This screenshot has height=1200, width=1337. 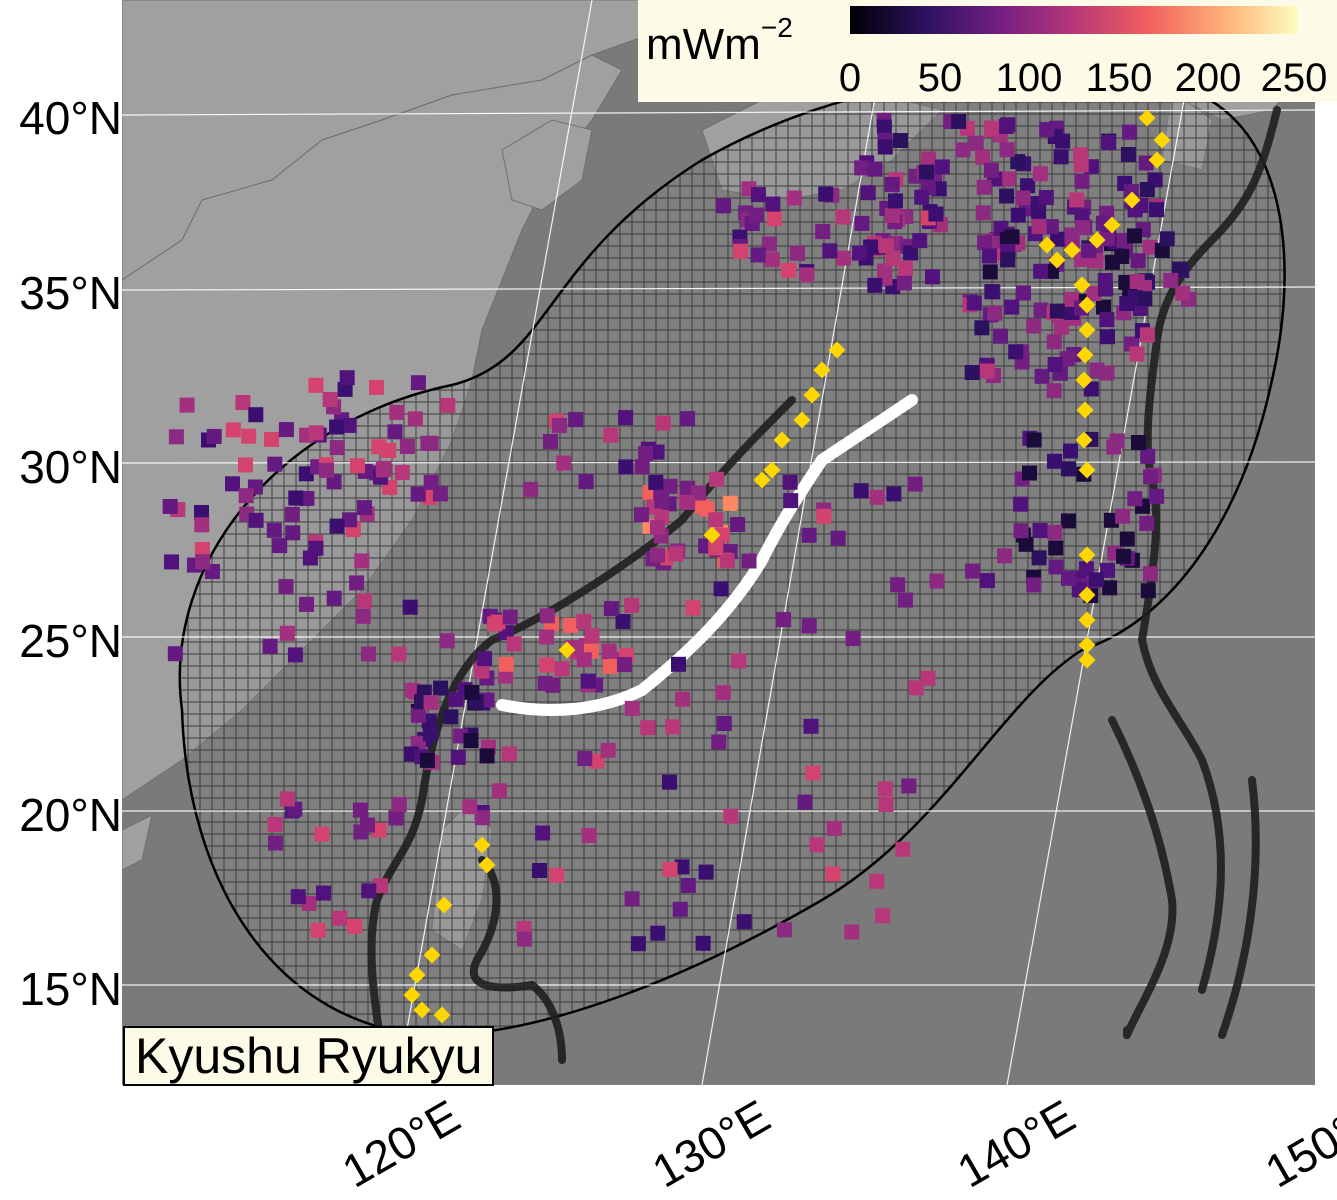 What do you see at coordinates (70, 467) in the screenshot?
I see `lat-label-30: 30°N` at bounding box center [70, 467].